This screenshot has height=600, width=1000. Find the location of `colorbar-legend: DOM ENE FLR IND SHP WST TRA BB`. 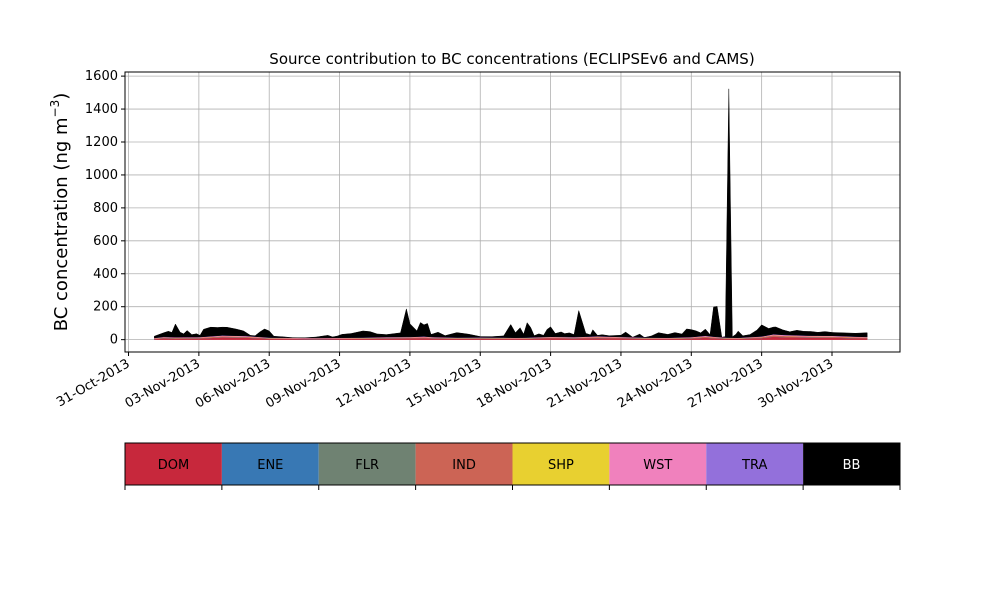

colorbar-legend: DOM ENE FLR IND SHP WST TRA BB is located at coordinates (512, 466).